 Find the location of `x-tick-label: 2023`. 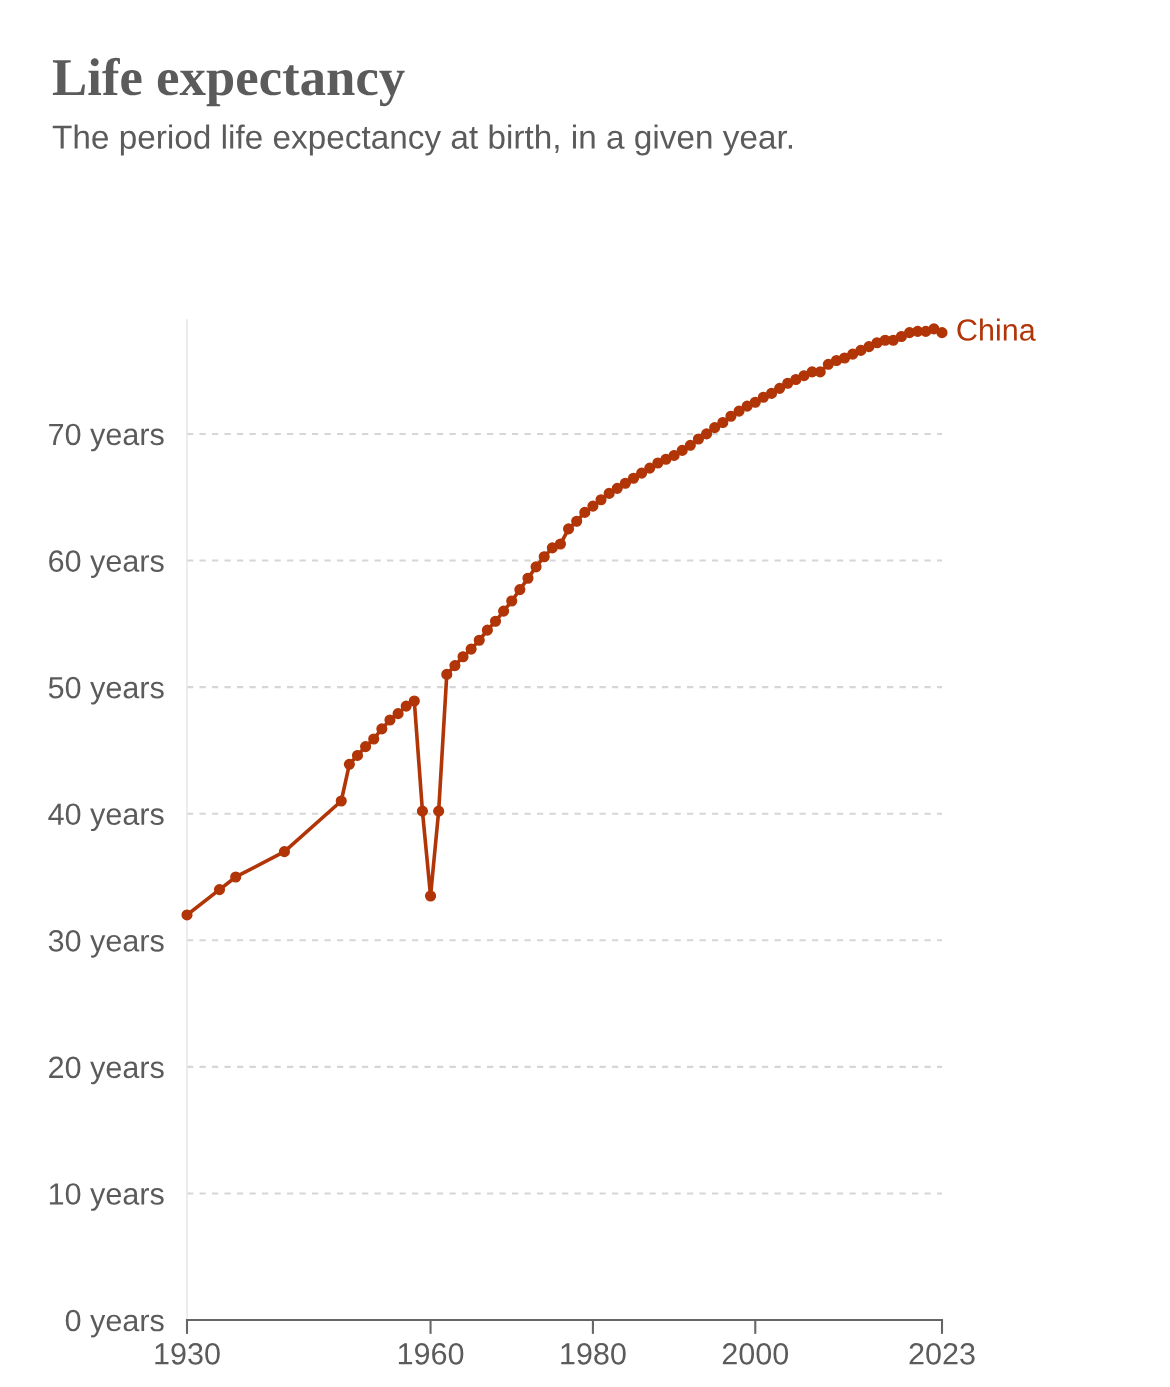

x-tick-label: 2023 is located at coordinates (942, 1354).